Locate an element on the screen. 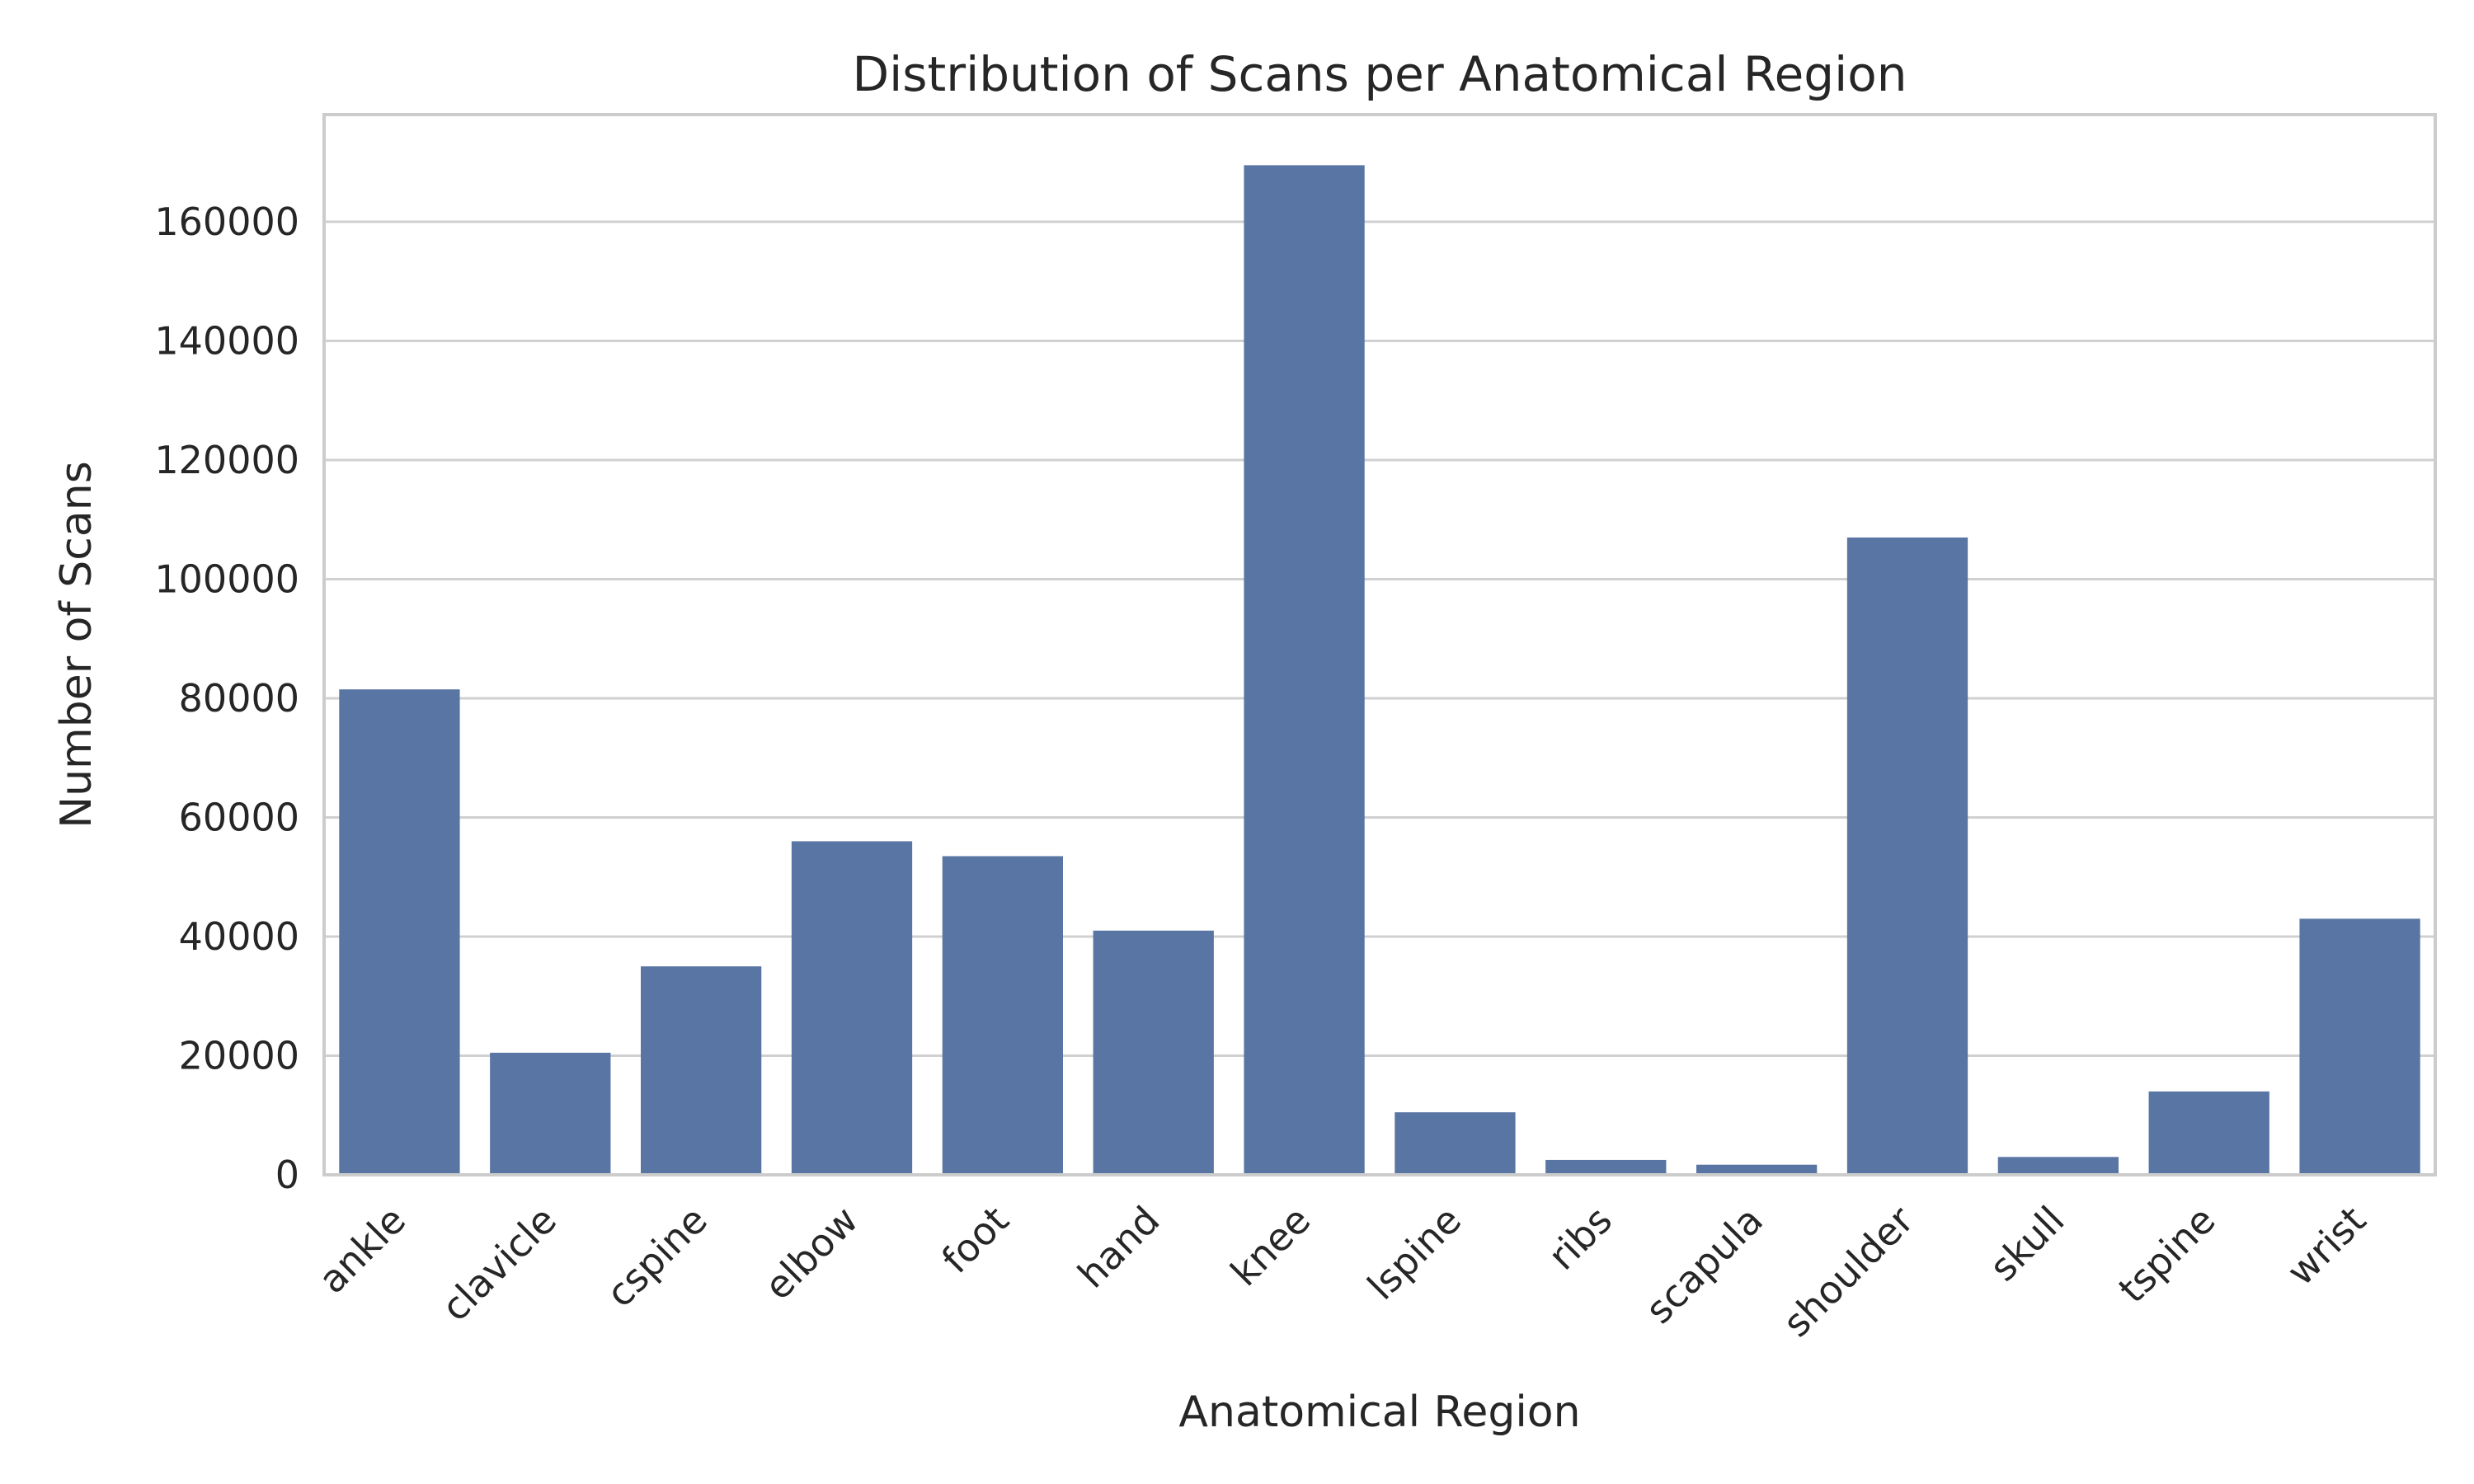  bar-knee is located at coordinates (1304, 670).